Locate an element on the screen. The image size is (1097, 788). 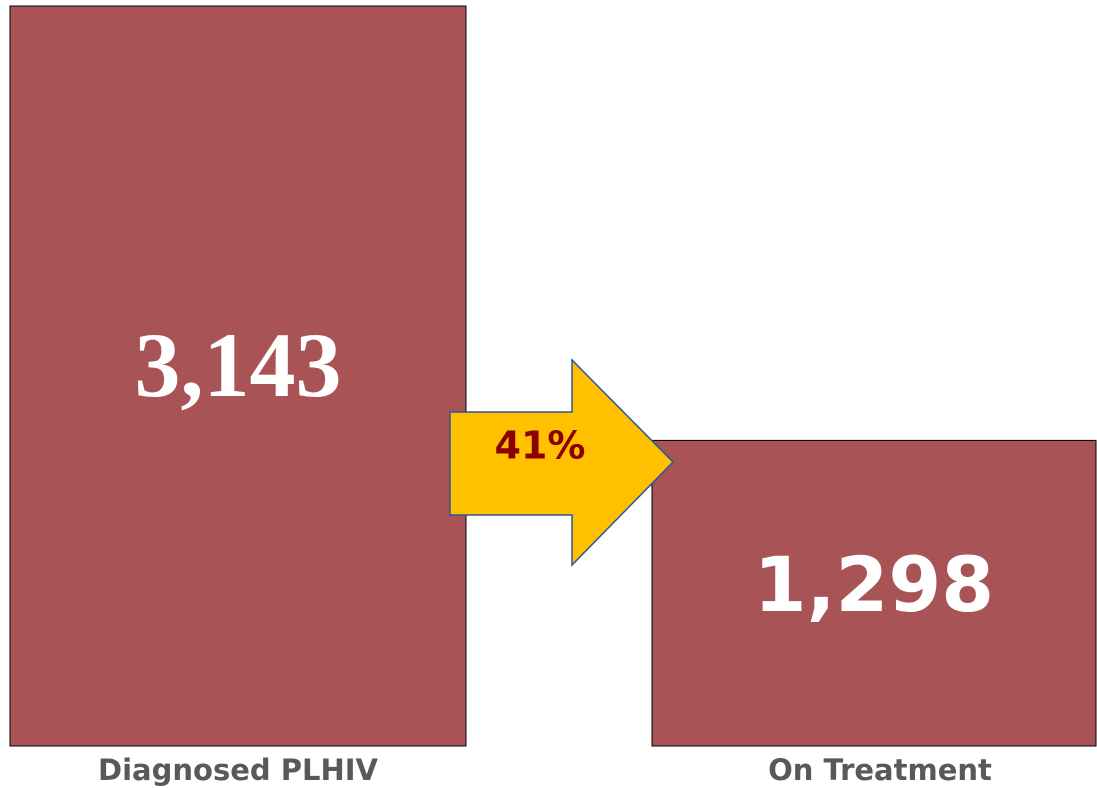
arrow is located at coordinates (562, 462).